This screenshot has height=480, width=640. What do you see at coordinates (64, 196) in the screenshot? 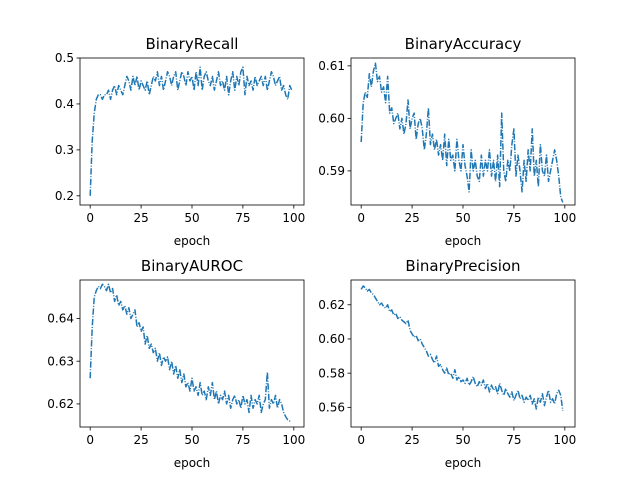
I see `y-tick-label: 0.2` at bounding box center [64, 196].